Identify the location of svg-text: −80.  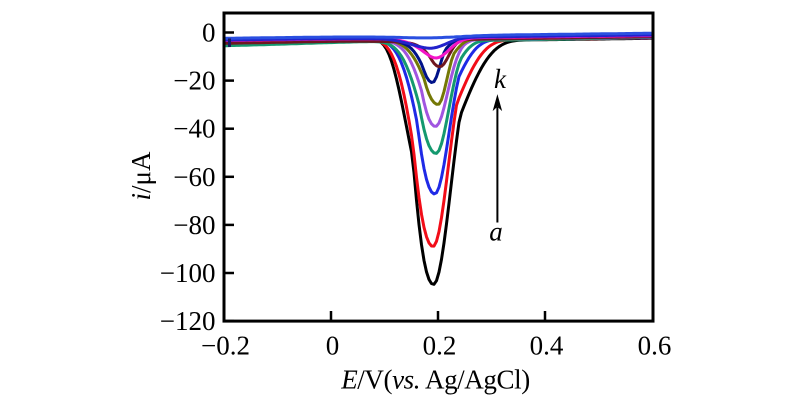
(194, 225).